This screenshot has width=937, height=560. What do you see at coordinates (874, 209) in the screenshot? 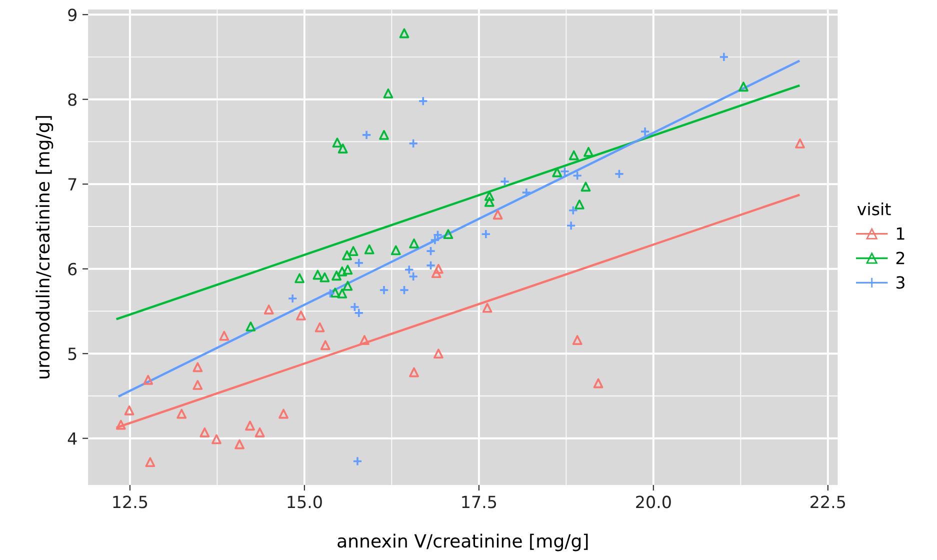
I see `legend-title: visit` at bounding box center [874, 209].